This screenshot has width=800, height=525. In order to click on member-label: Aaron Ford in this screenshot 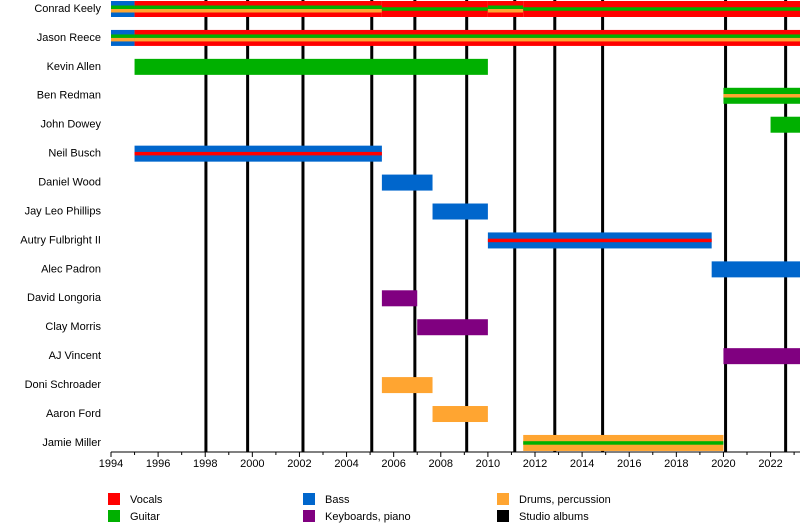, I will do `click(73, 414)`.